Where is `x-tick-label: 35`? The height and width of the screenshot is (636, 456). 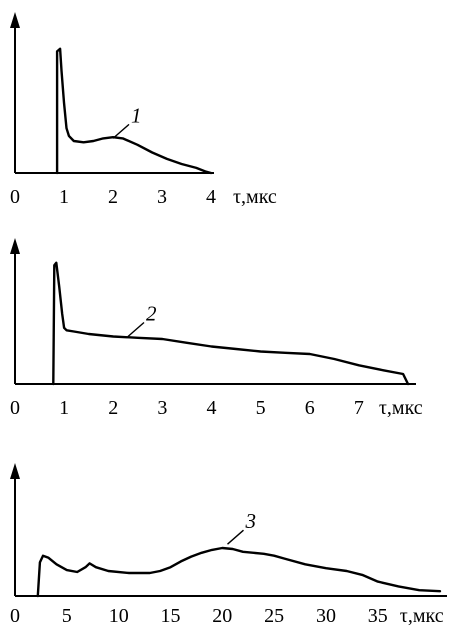 x-tick-label: 35 is located at coordinates (378, 616).